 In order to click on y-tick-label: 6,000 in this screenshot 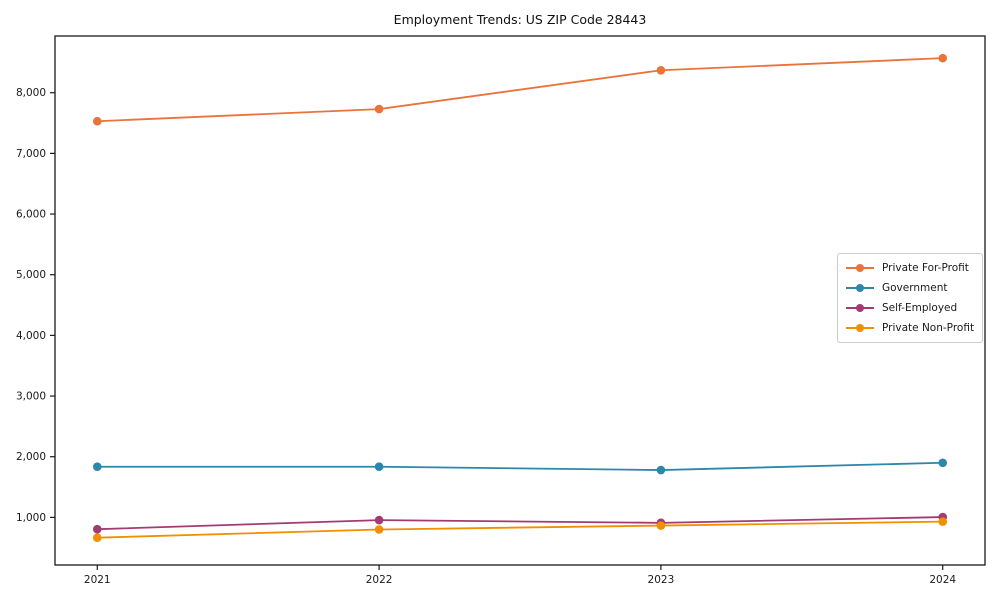, I will do `click(31, 215)`.